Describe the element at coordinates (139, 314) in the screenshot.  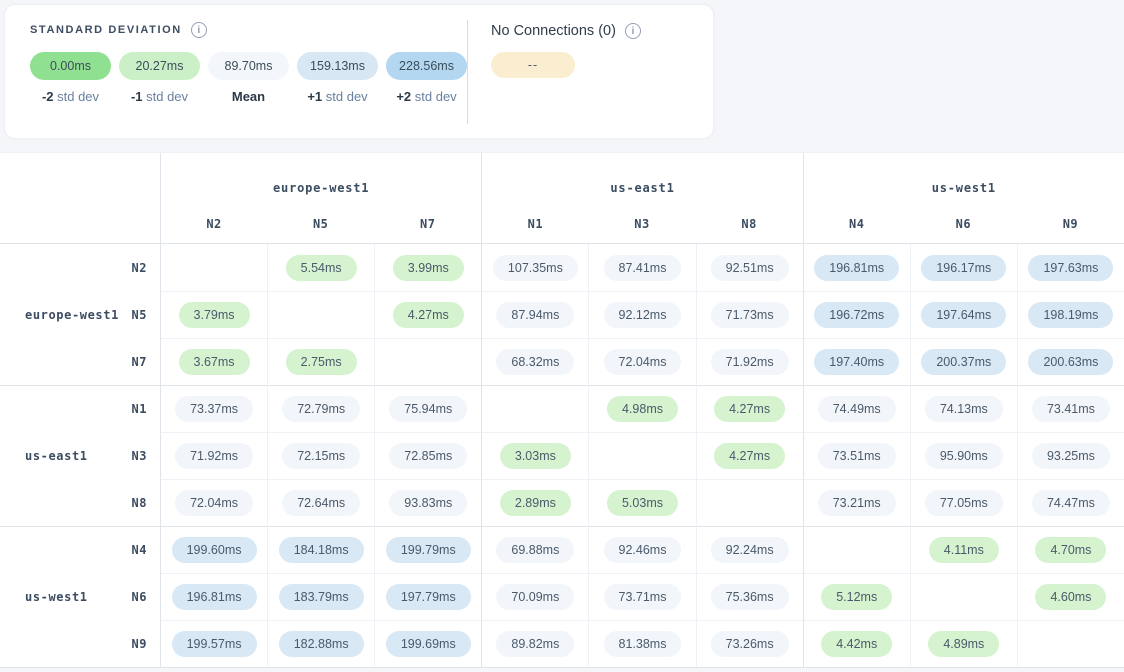
I see `row-node-label: N5` at that location.